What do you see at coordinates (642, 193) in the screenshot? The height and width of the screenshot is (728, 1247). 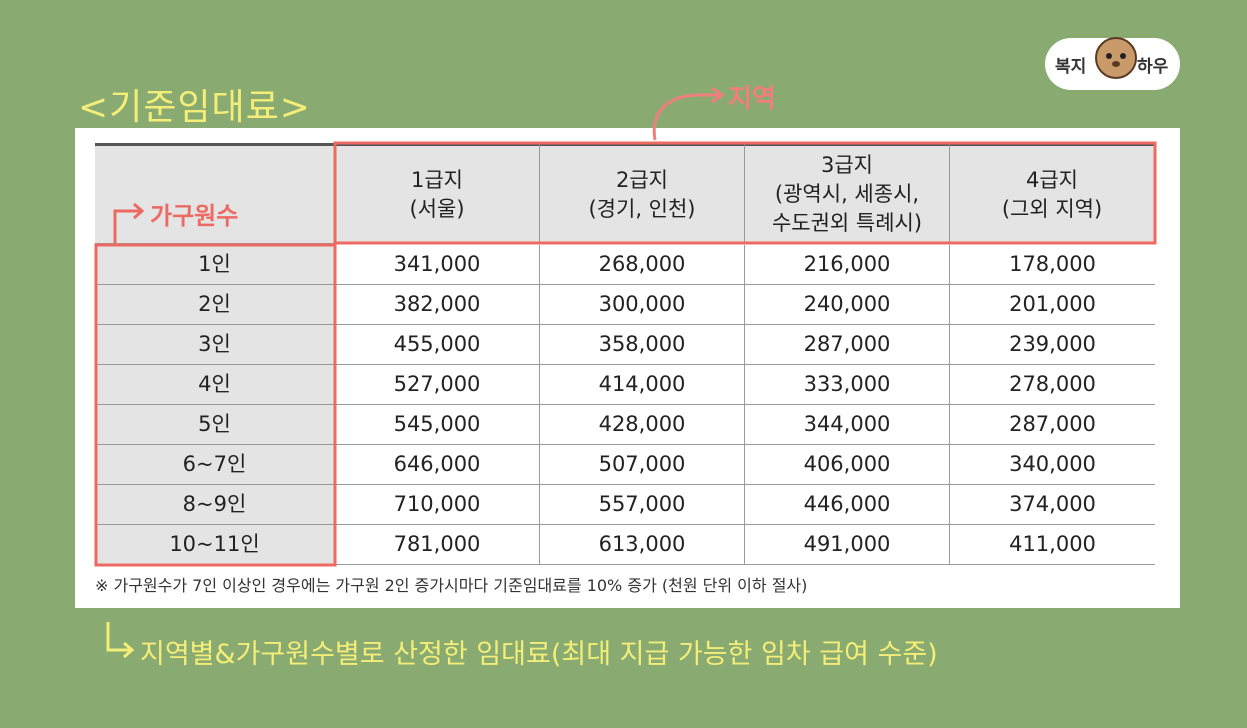 I see `column-header: 2급지 (경기, 인천)` at bounding box center [642, 193].